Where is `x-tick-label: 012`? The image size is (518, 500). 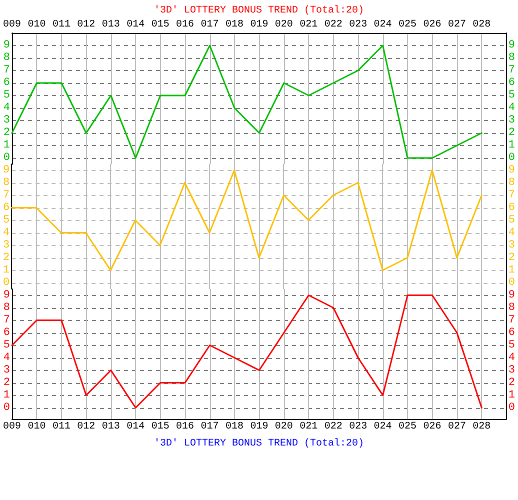 x-tick-label: 012 is located at coordinates (86, 427).